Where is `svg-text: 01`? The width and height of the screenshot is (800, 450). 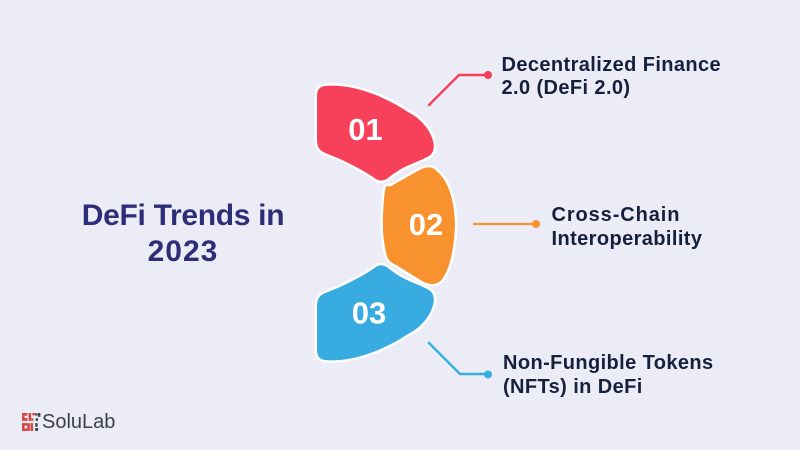
svg-text: 01 is located at coordinates (365, 129).